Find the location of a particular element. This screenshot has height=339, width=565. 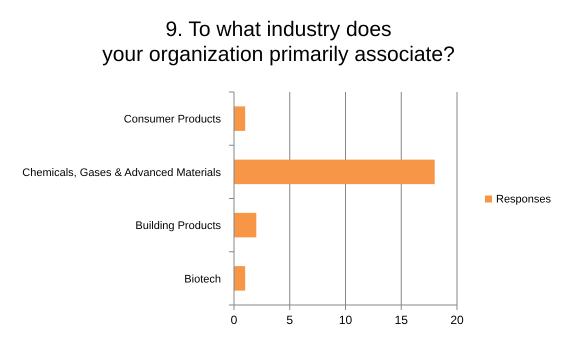

x-tick-label: 5 is located at coordinates (290, 320).